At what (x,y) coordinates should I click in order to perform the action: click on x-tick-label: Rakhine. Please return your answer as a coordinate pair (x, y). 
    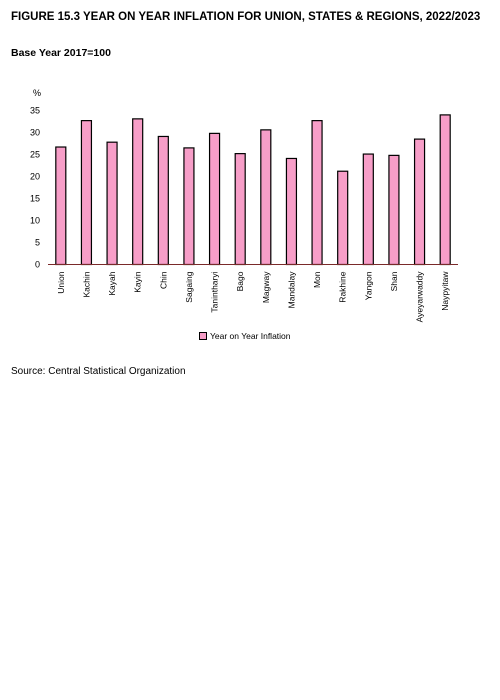
    Looking at the image, I should click on (343, 286).